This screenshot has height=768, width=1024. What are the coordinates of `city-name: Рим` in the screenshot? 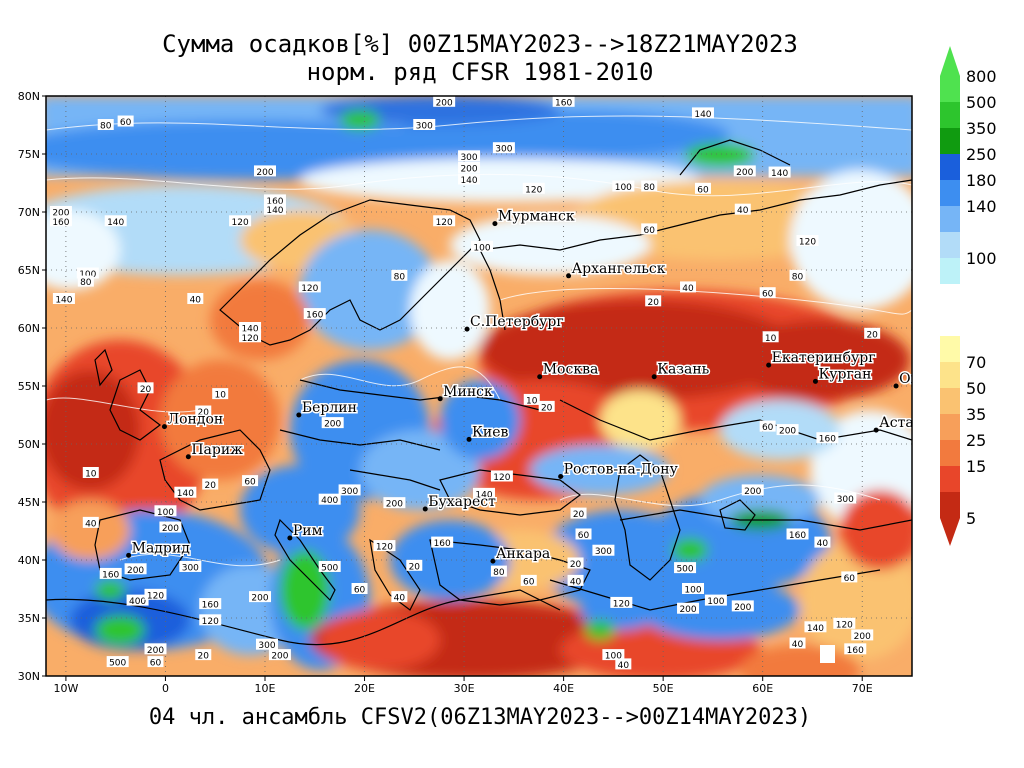 It's located at (308, 531).